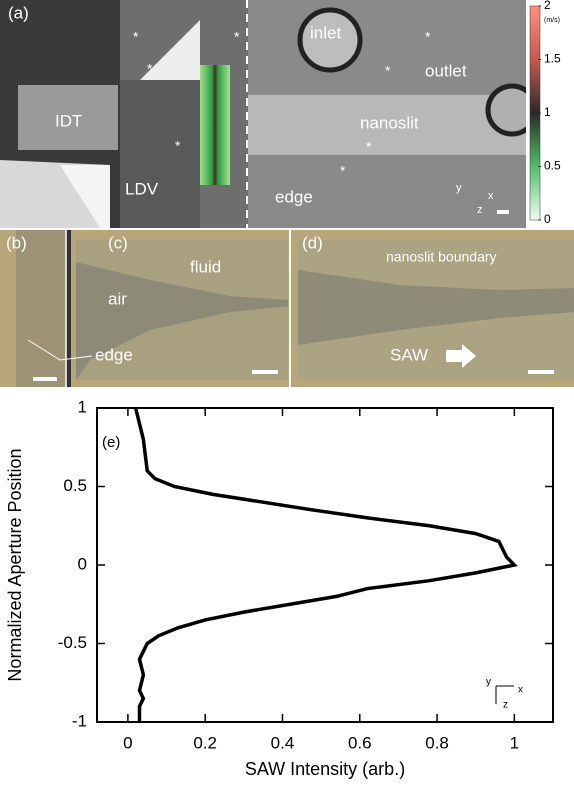 This screenshot has width=574, height=788. Describe the element at coordinates (72, 642) in the screenshot. I see `y-tick-label: -0.5` at that location.